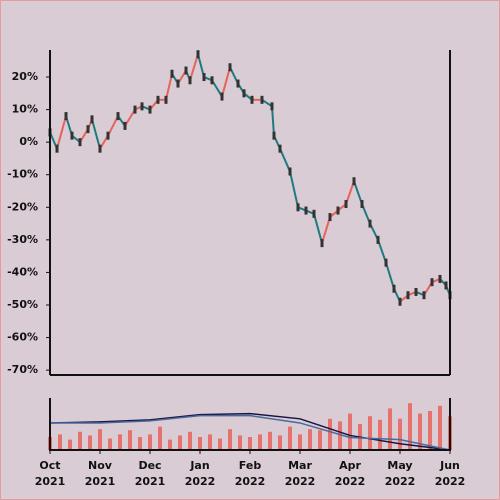 This screenshot has width=500, height=500. What do you see at coordinates (400, 473) in the screenshot?
I see `x-tick-label: May 2022` at bounding box center [400, 473].